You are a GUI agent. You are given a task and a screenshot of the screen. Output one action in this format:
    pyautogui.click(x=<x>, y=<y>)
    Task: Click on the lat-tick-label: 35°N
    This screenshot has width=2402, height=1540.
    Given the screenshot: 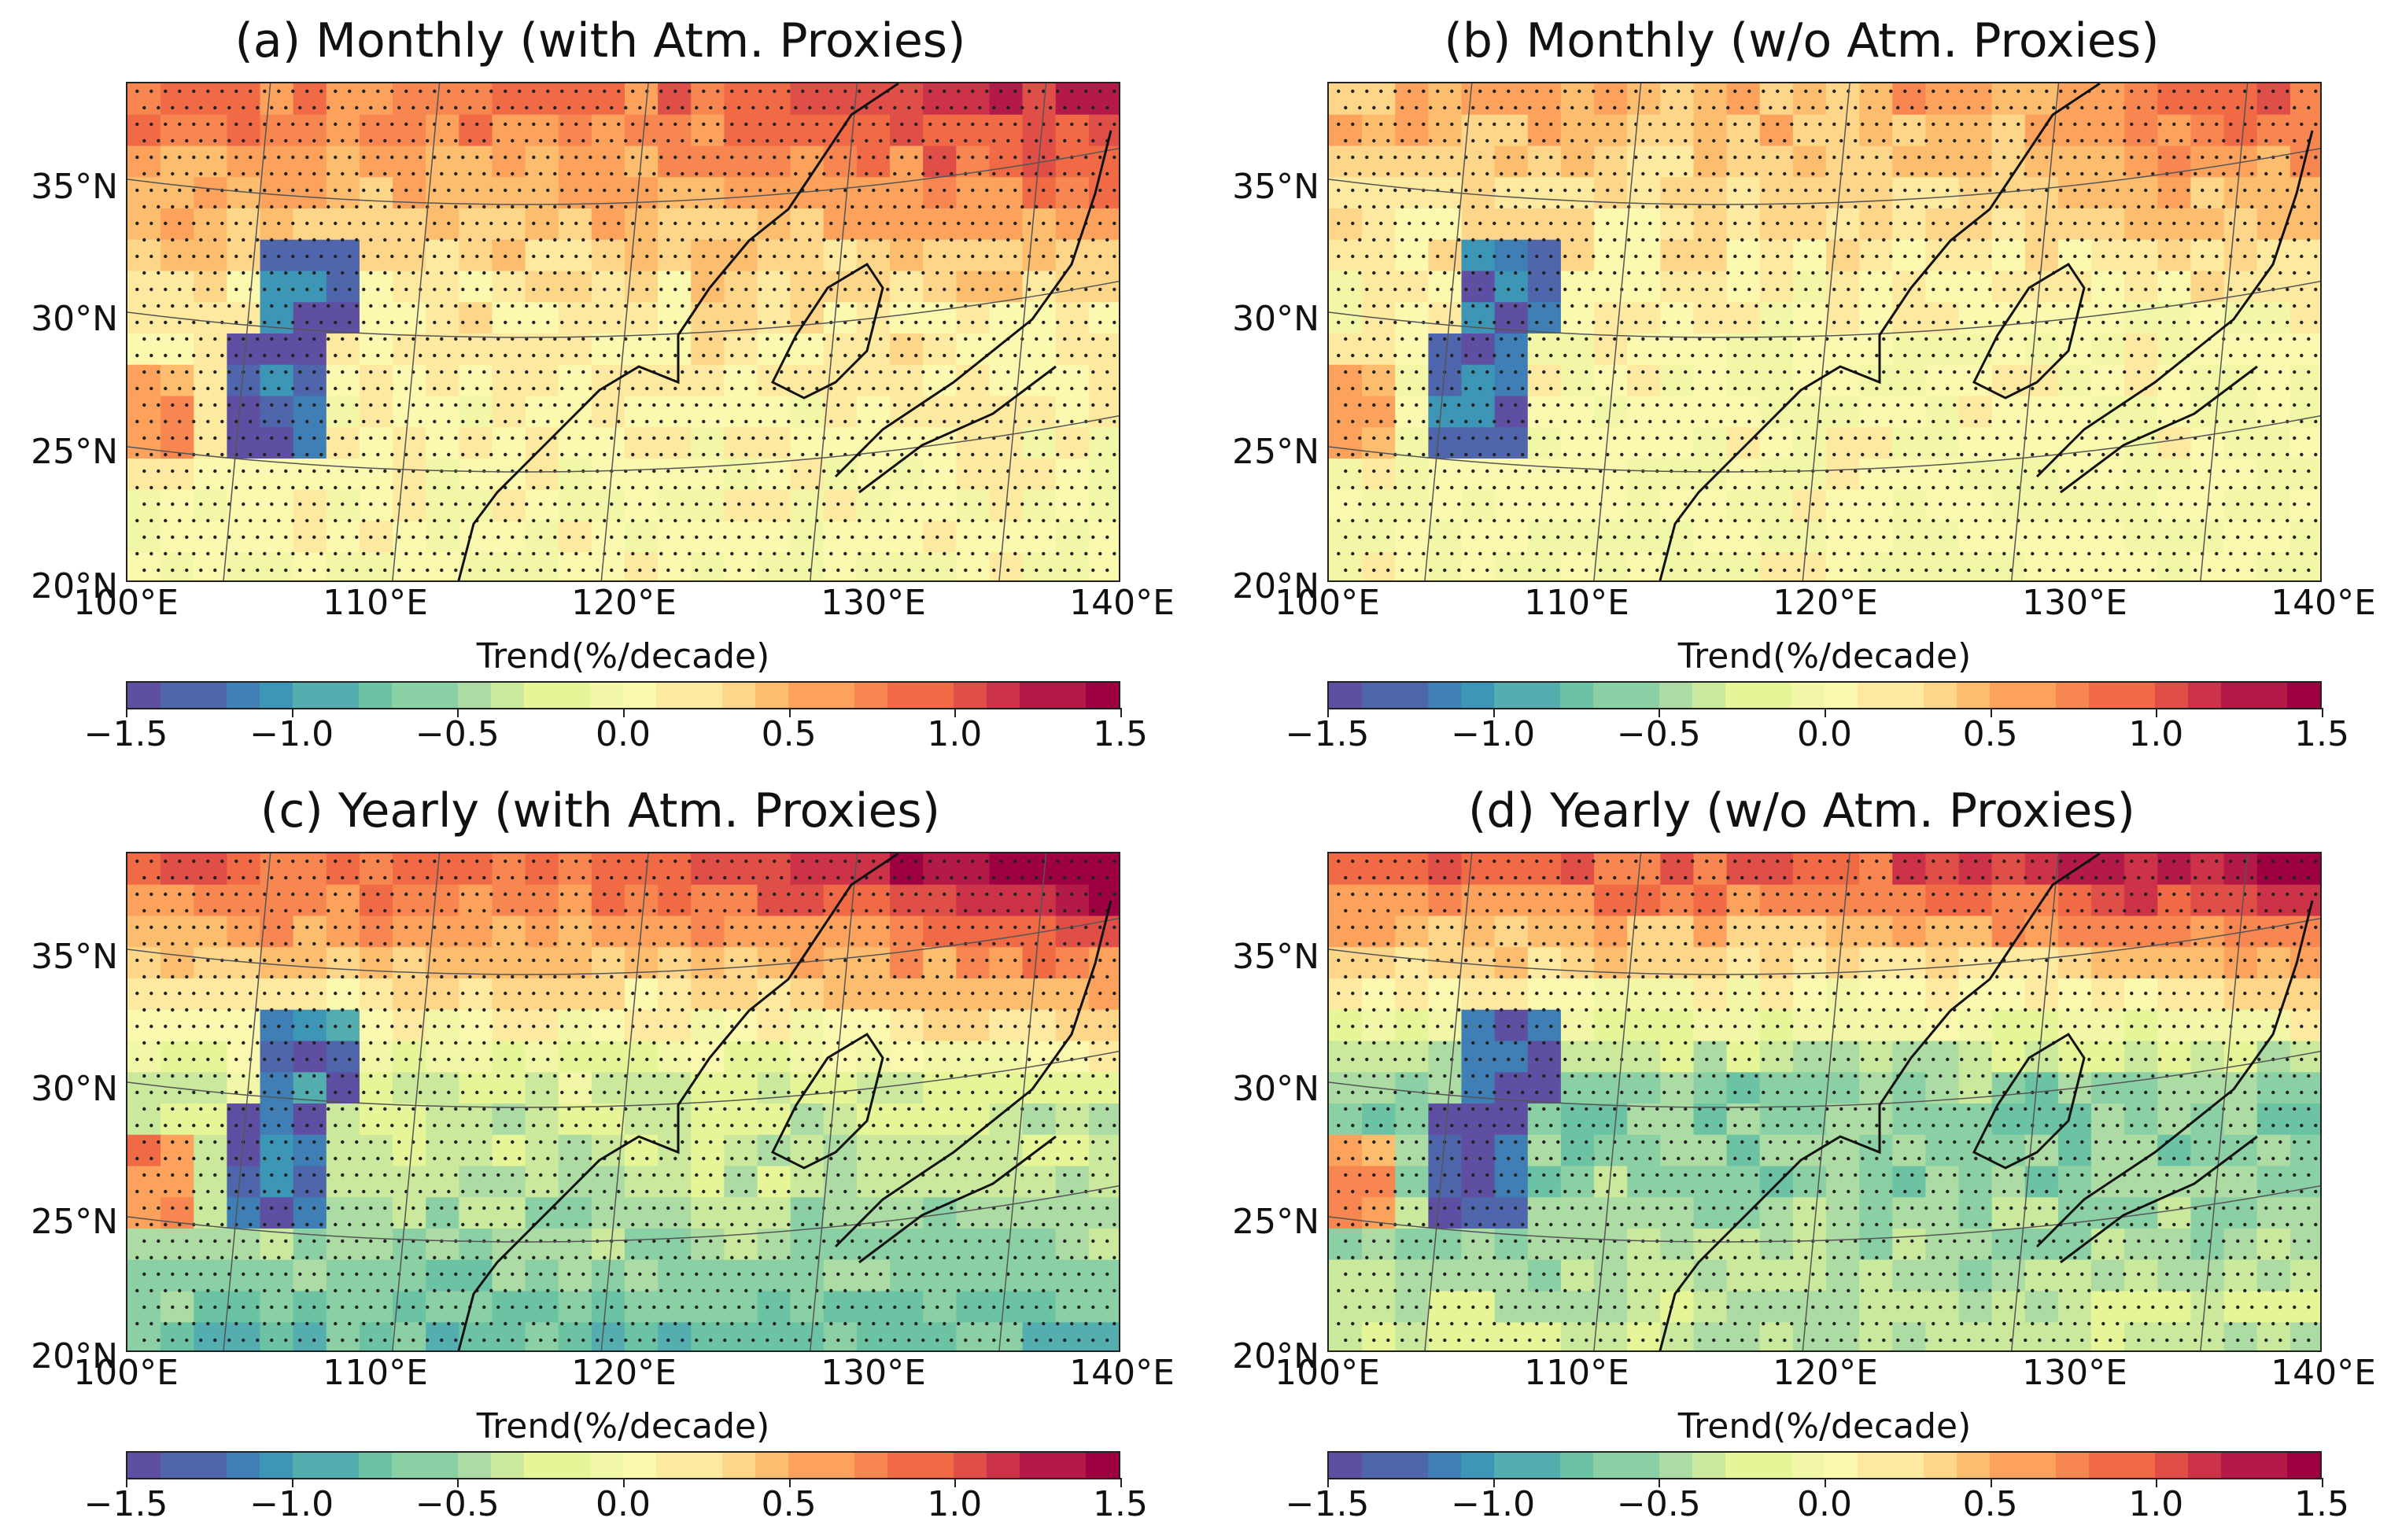 What is the action you would take?
    pyautogui.click(x=74, y=957)
    